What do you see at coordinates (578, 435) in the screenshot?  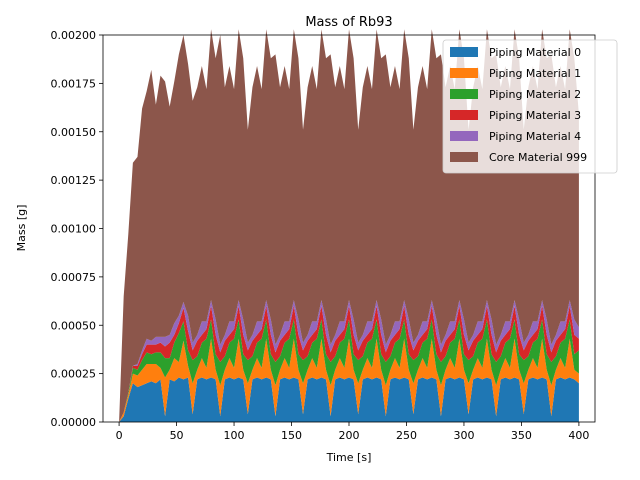 I see `x-tick-label: 400` at bounding box center [578, 435].